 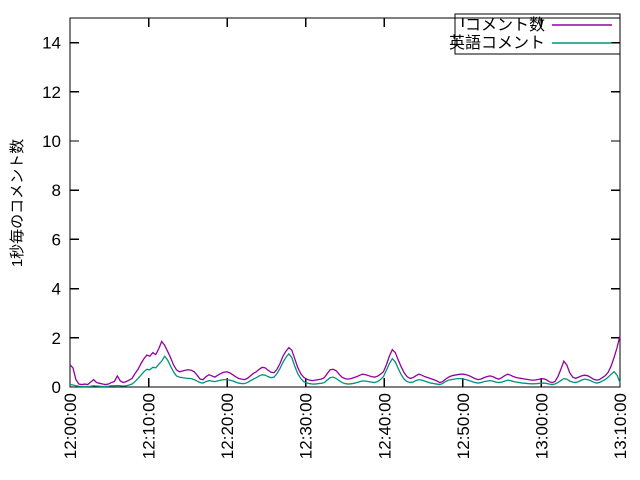 What do you see at coordinates (56, 239) in the screenshot?
I see `y-tick-label: 6` at bounding box center [56, 239].